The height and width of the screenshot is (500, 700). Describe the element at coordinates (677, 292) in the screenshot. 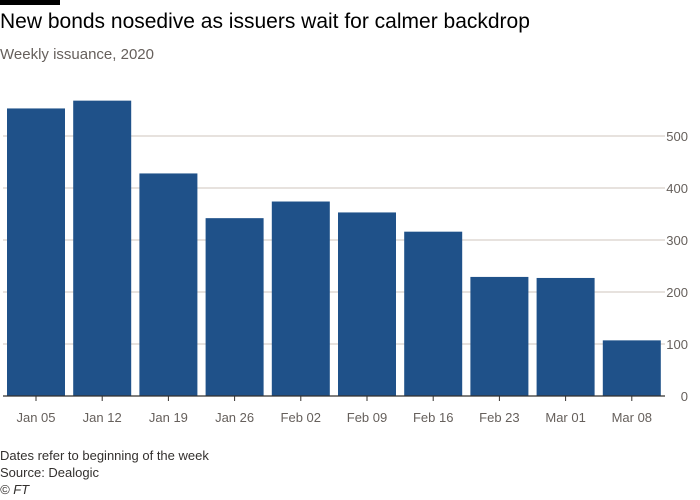

I see `y-tick-label: 200` at that location.